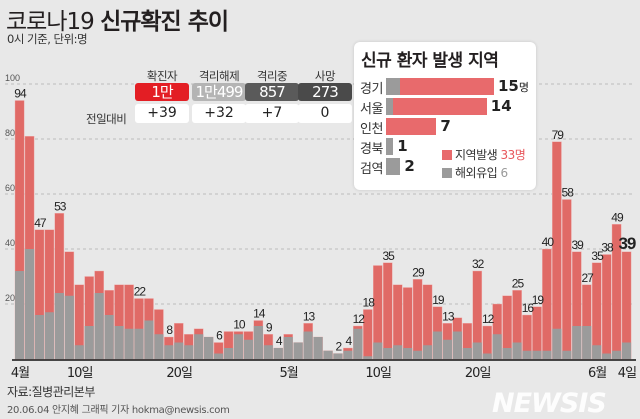  I want to click on credit: 20.06.04 안지혜 그래픽 기자 hokma@newsis.com, so click(118, 410).